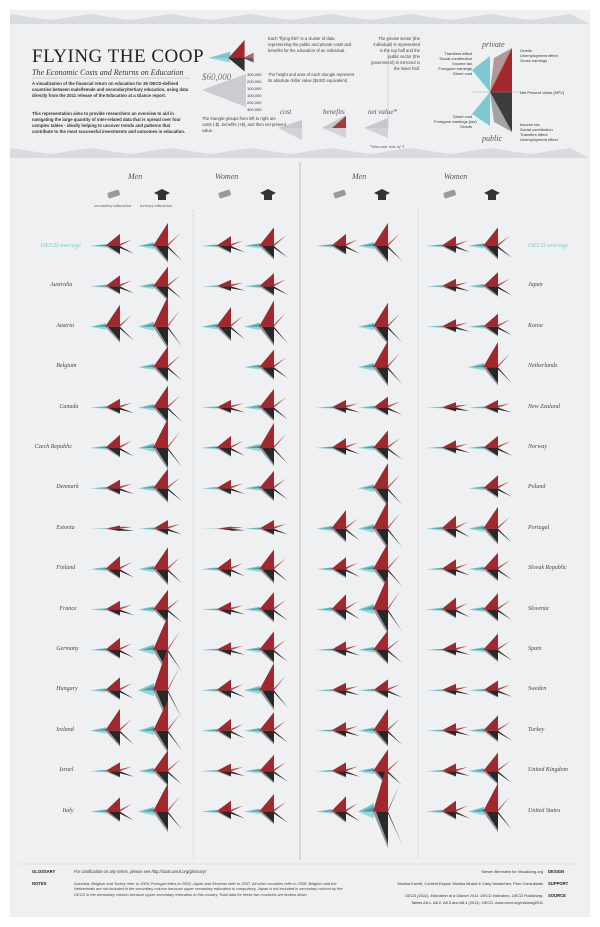 The width and height of the screenshot is (600, 927). Describe the element at coordinates (266, 601) in the screenshot. I see `fish-left-9-3-benefit-private` at that location.